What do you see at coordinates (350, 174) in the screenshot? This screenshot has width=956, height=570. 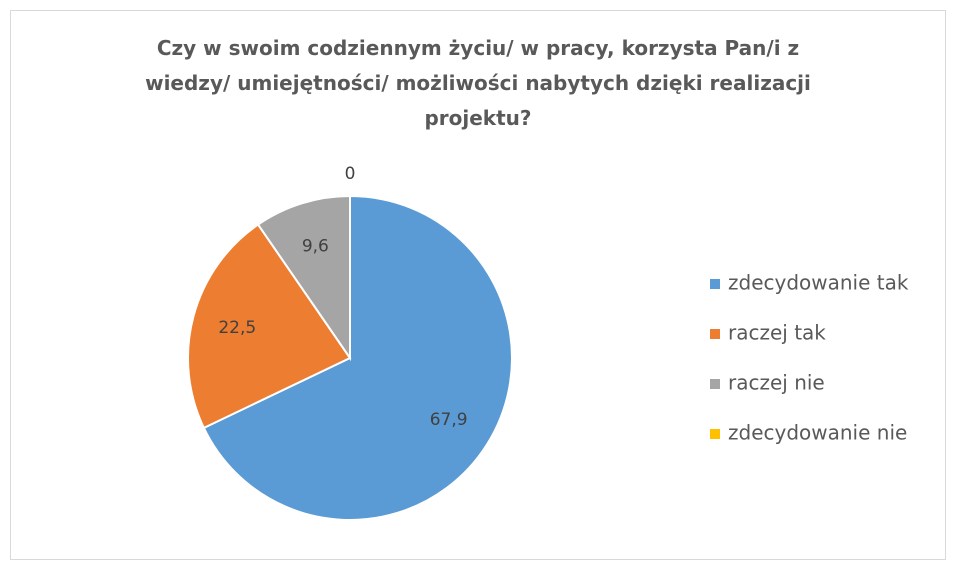 I see `data-label: 0` at bounding box center [350, 174].